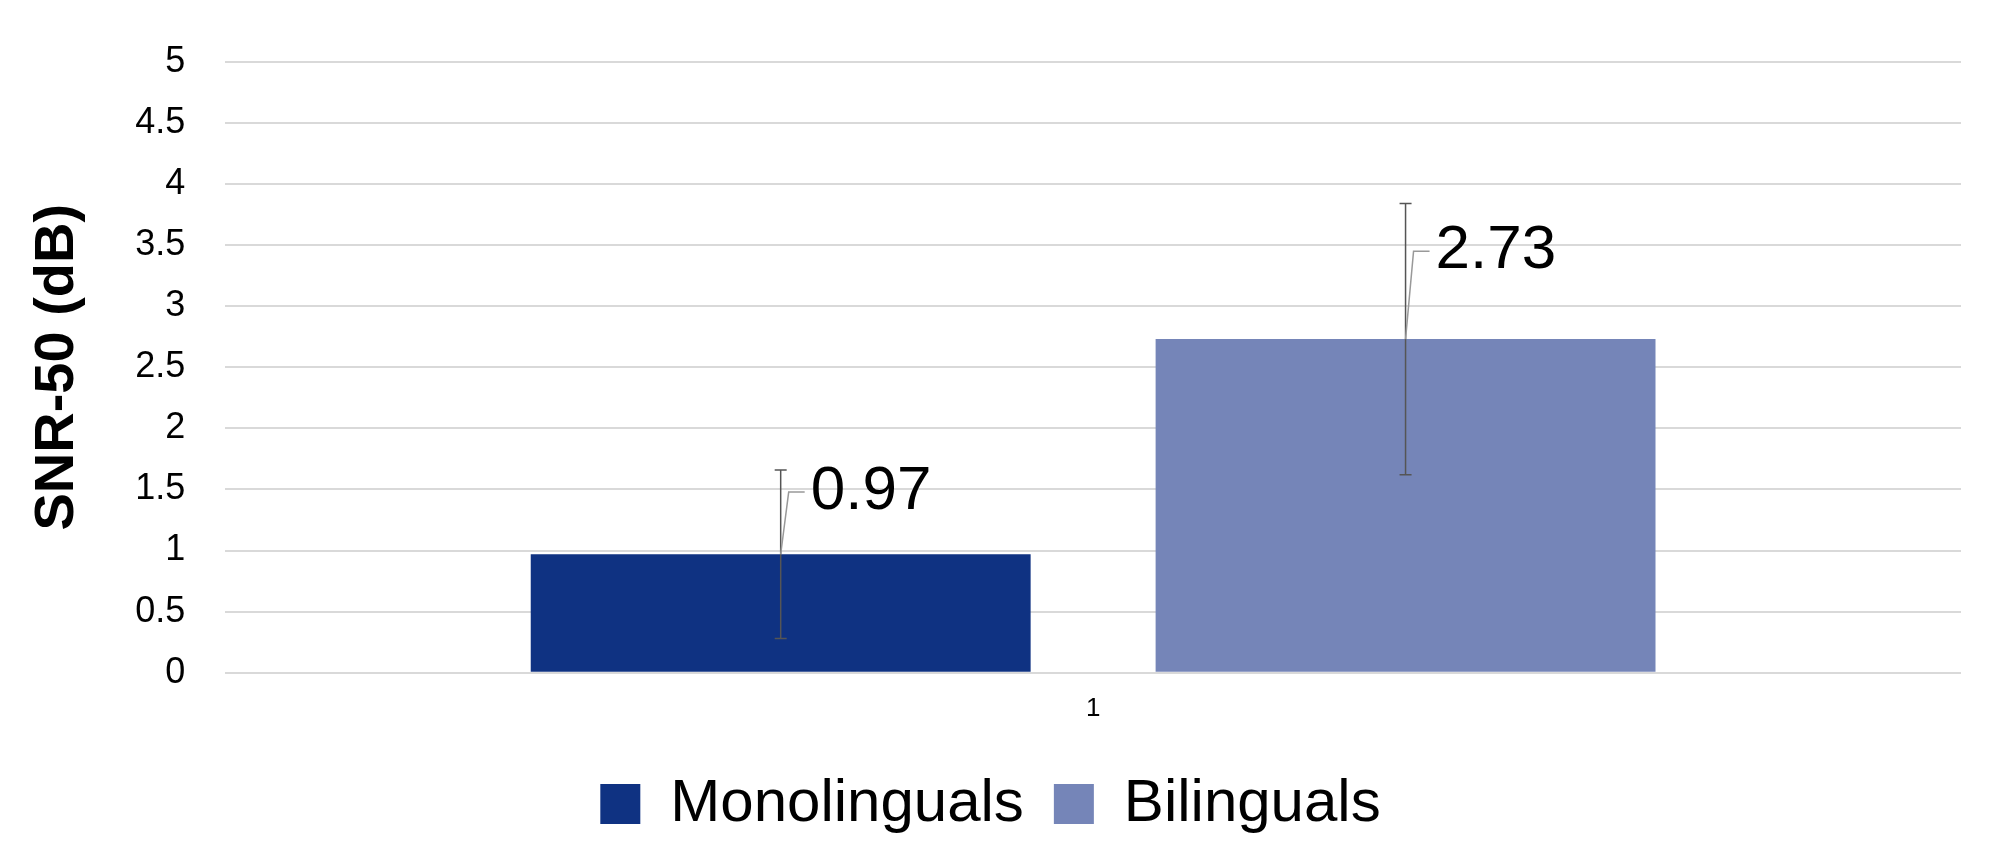  I want to click on y-tick-label: 2.5, so click(160, 365).